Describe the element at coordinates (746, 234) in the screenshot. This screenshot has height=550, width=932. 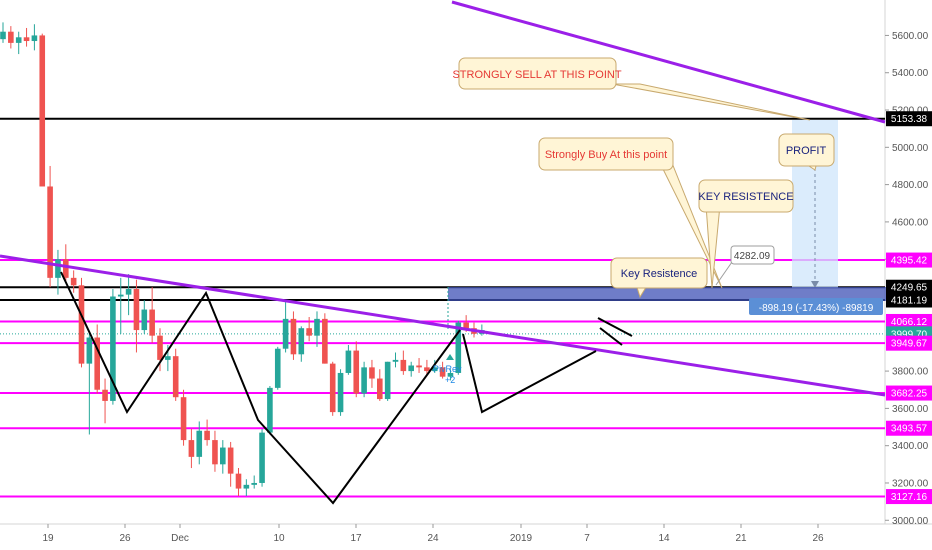
I see `callout-key-resistance-upper: KEY RESISTENCE` at that location.